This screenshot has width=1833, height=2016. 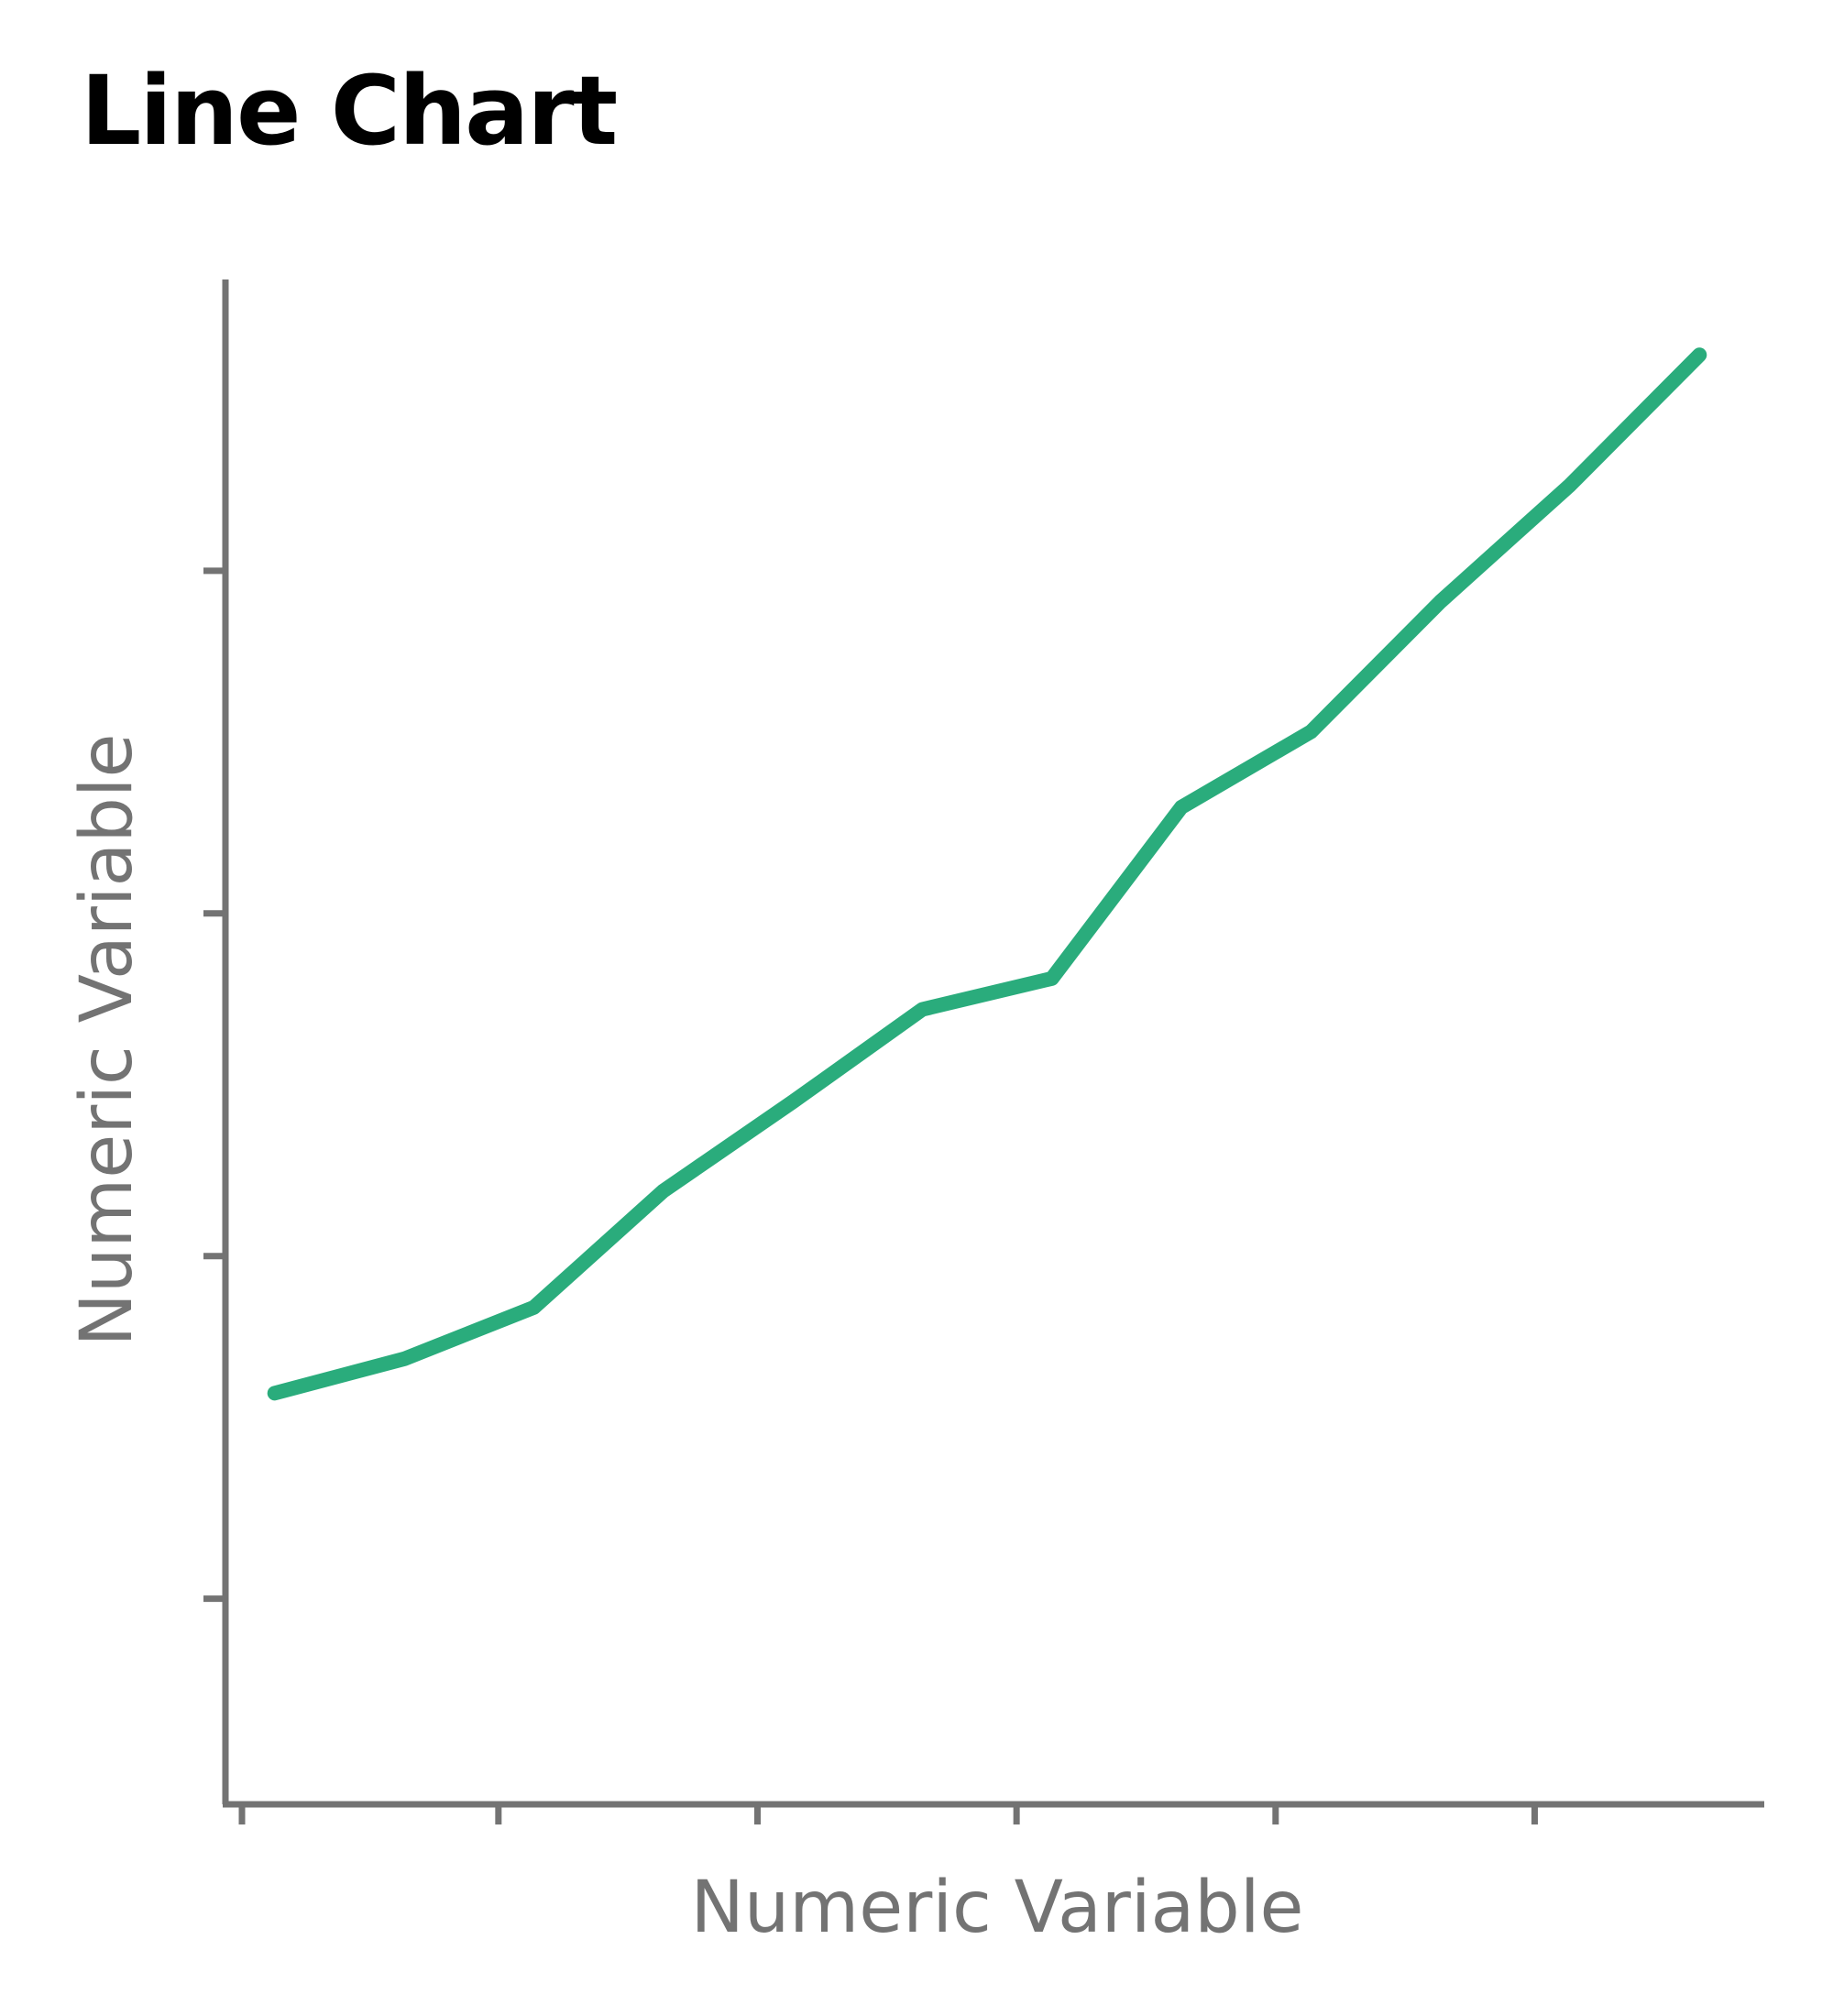 I want to click on x-axis-label: Numeric Variable, so click(x=997, y=1908).